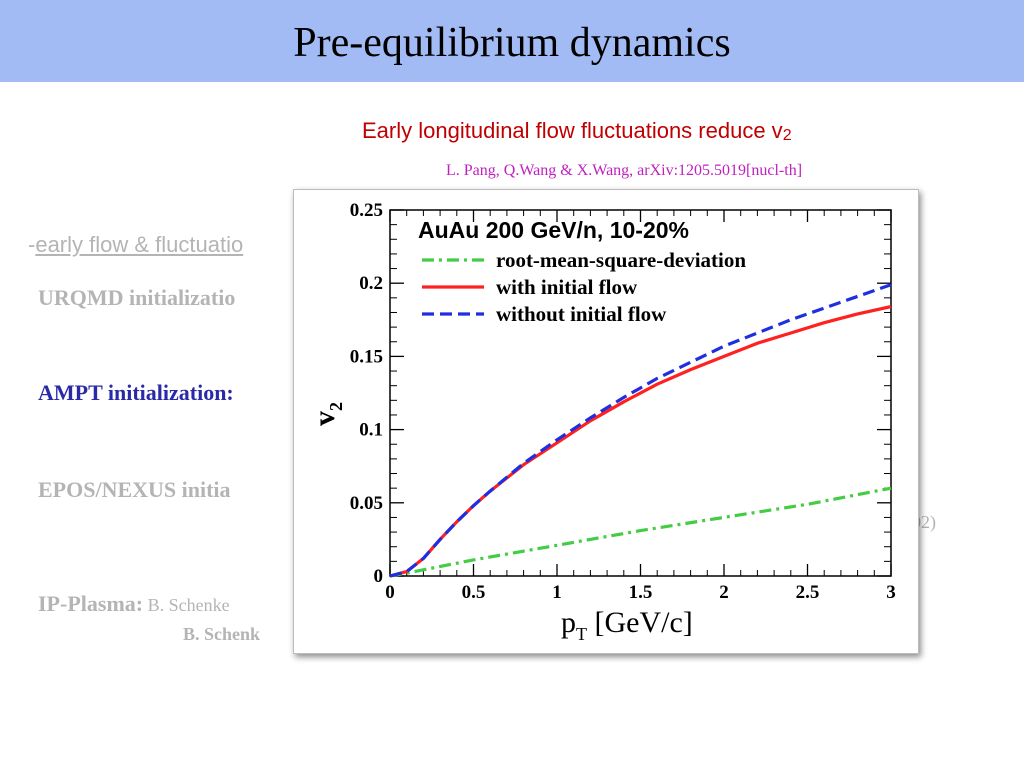 This screenshot has height=768, width=1024. Describe the element at coordinates (390, 592) in the screenshot. I see `x-tick-label: 0` at that location.